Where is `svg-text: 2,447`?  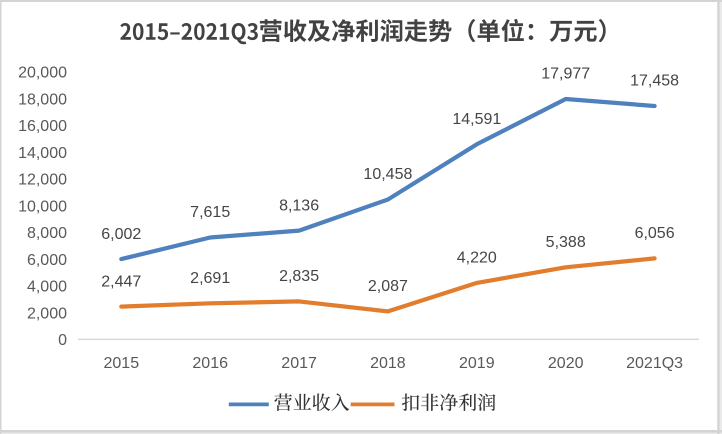
svg-text: 2,447 is located at coordinates (121, 281).